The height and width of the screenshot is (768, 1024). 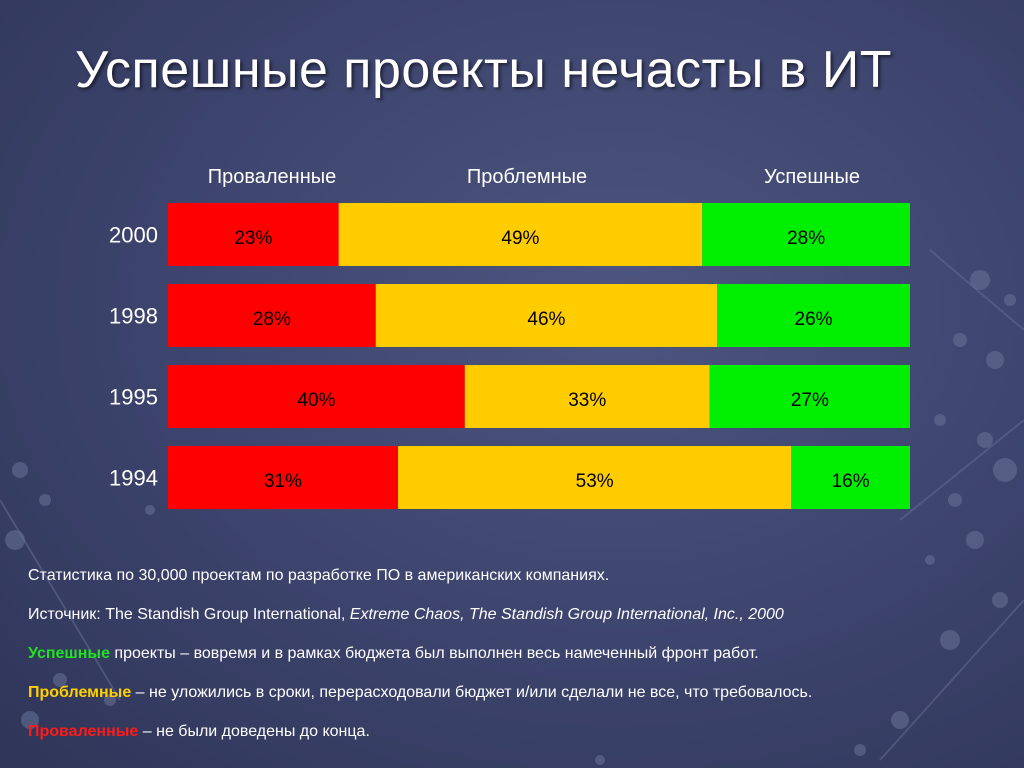 What do you see at coordinates (83, 731) in the screenshot?
I see `keyword-failed: Проваленные` at bounding box center [83, 731].